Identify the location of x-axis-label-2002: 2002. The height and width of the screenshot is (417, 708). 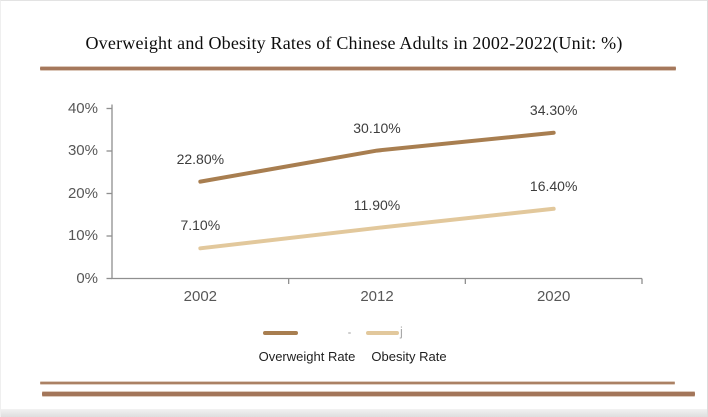
(200, 296).